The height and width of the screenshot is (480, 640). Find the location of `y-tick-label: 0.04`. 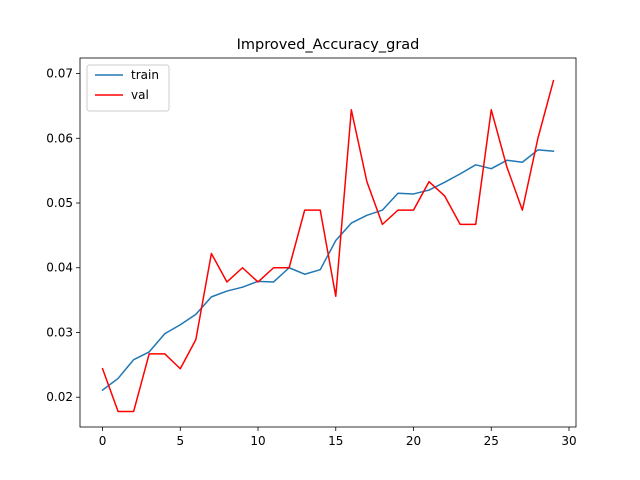

y-tick-label: 0.04 is located at coordinates (59, 268).